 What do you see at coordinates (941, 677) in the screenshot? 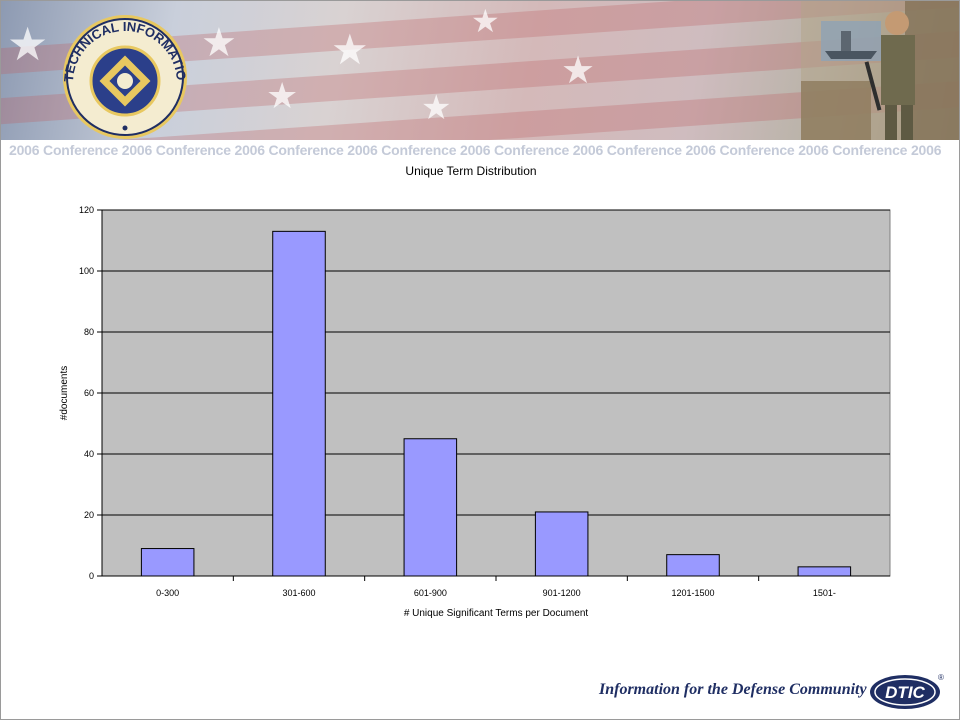
I see `registered-mark: ®` at bounding box center [941, 677].